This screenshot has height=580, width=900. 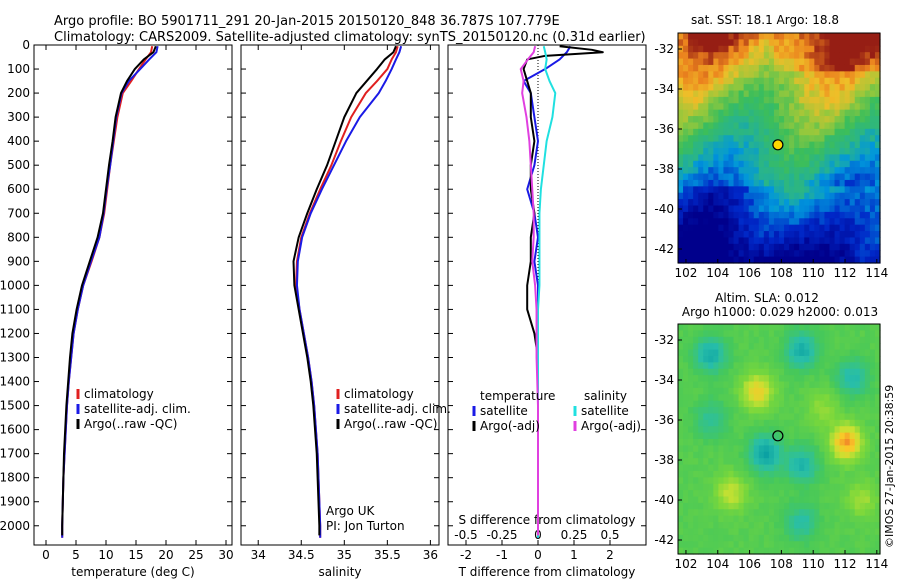 What do you see at coordinates (18, 141) in the screenshot?
I see `depth-tick-label: 400` at bounding box center [18, 141].